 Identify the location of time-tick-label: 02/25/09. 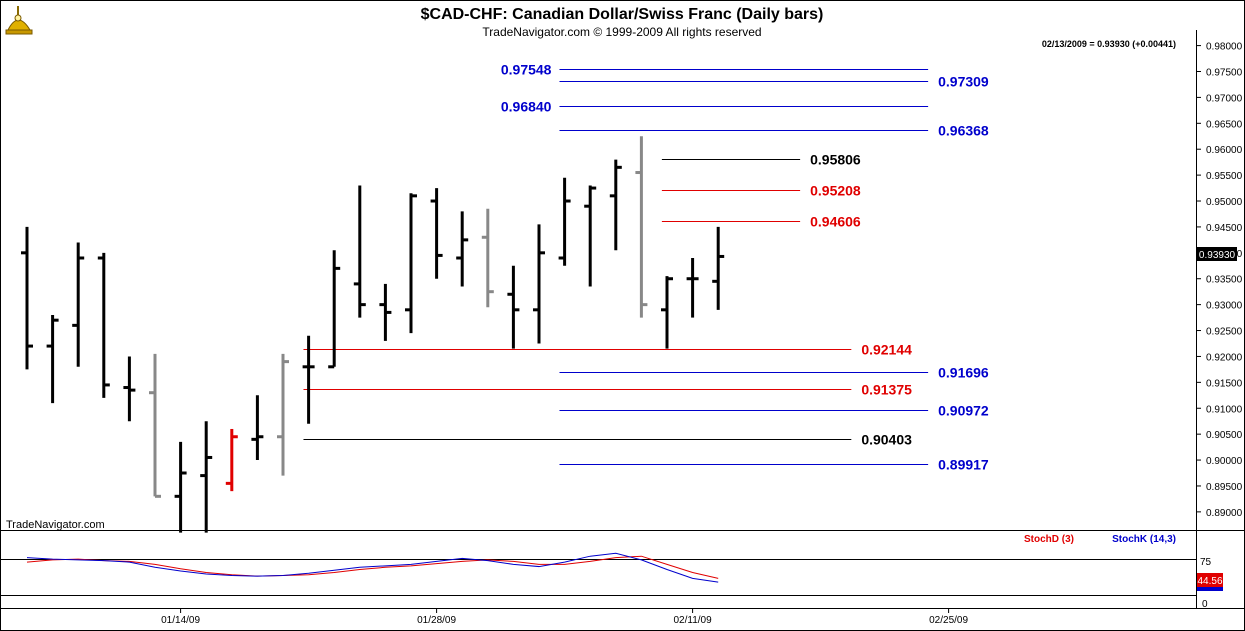
(948, 620).